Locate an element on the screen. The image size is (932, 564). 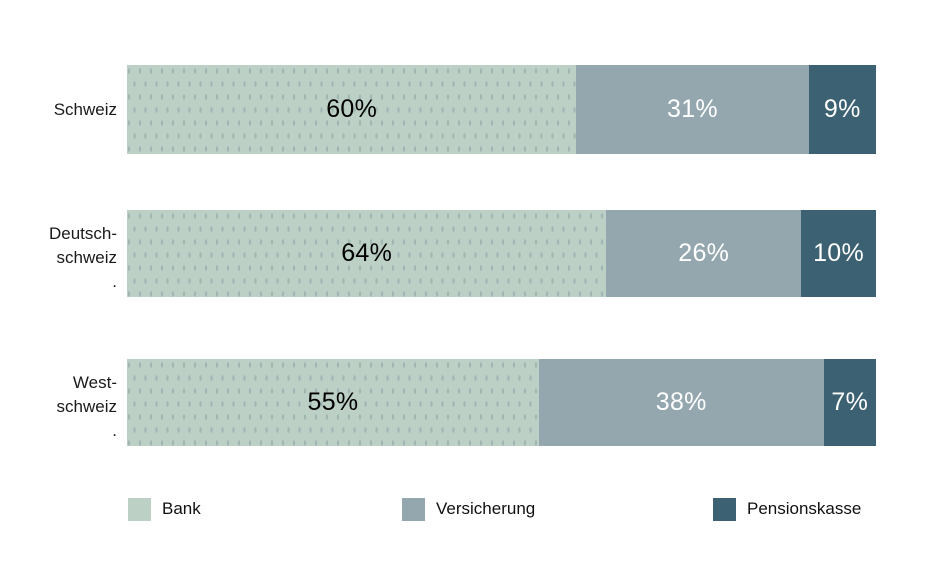
bar-segment-pensionskasse: 10% is located at coordinates (838, 253).